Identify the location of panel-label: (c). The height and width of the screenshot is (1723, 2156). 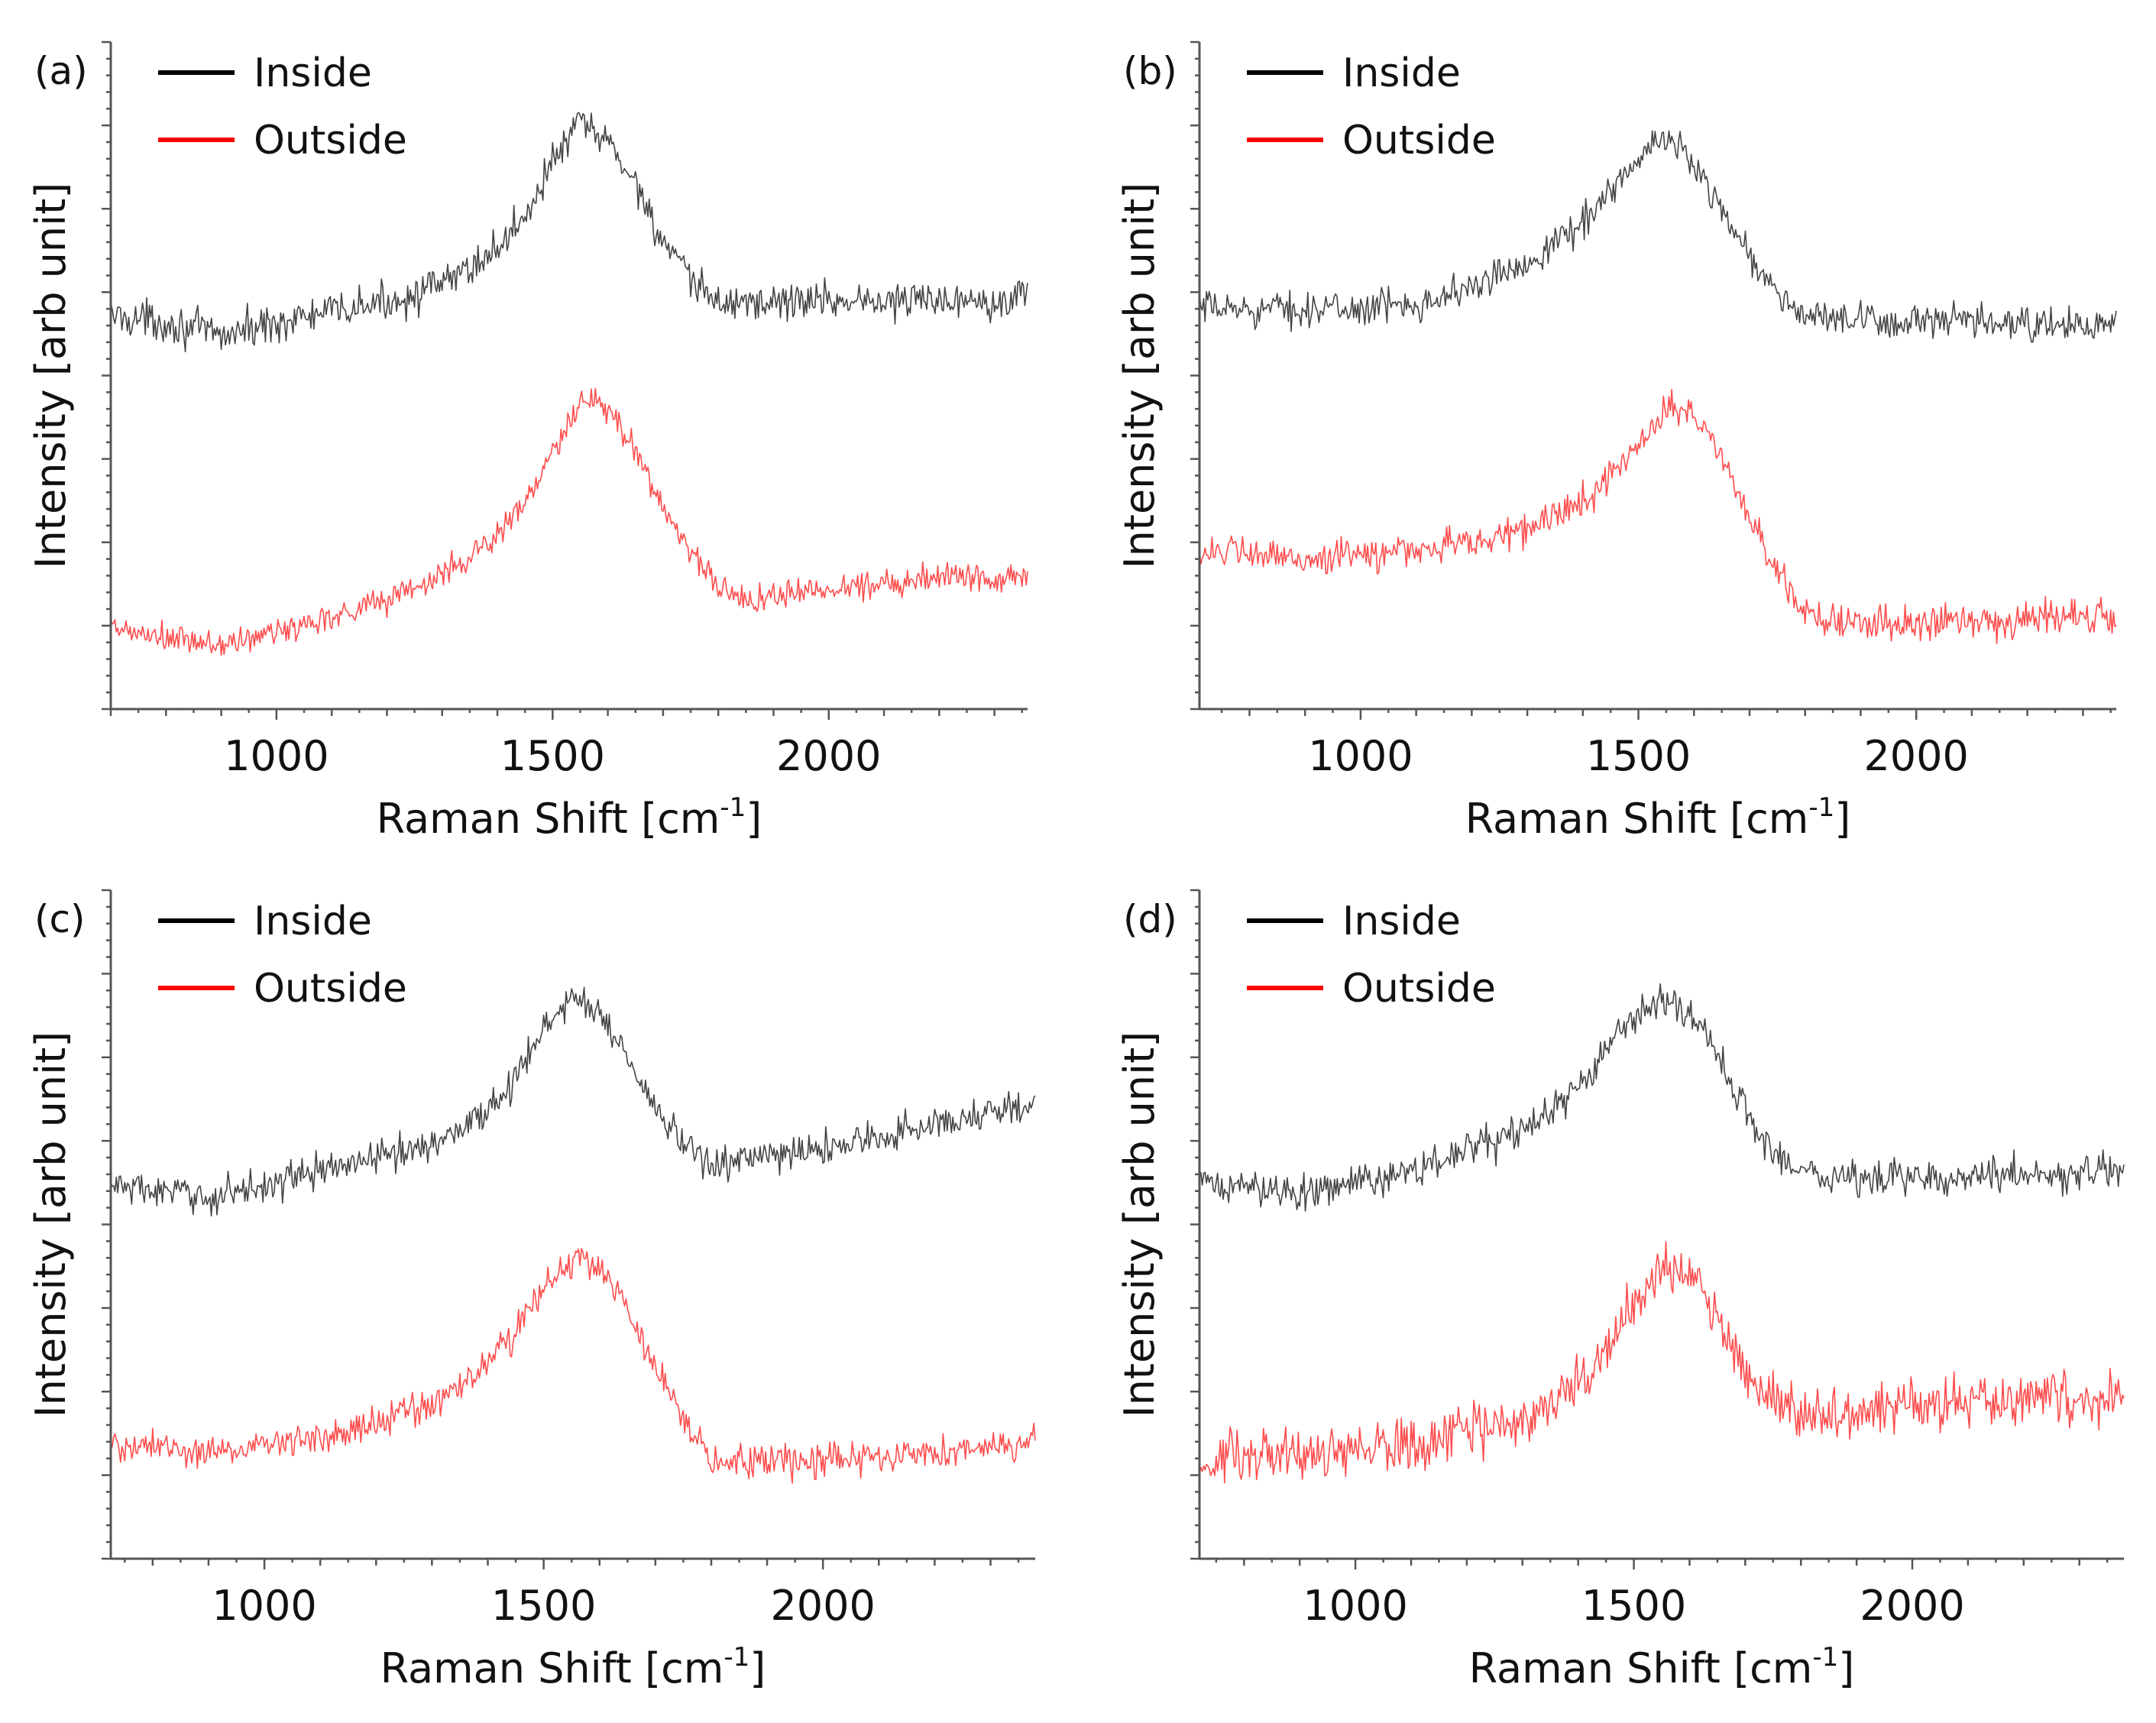
(60, 919).